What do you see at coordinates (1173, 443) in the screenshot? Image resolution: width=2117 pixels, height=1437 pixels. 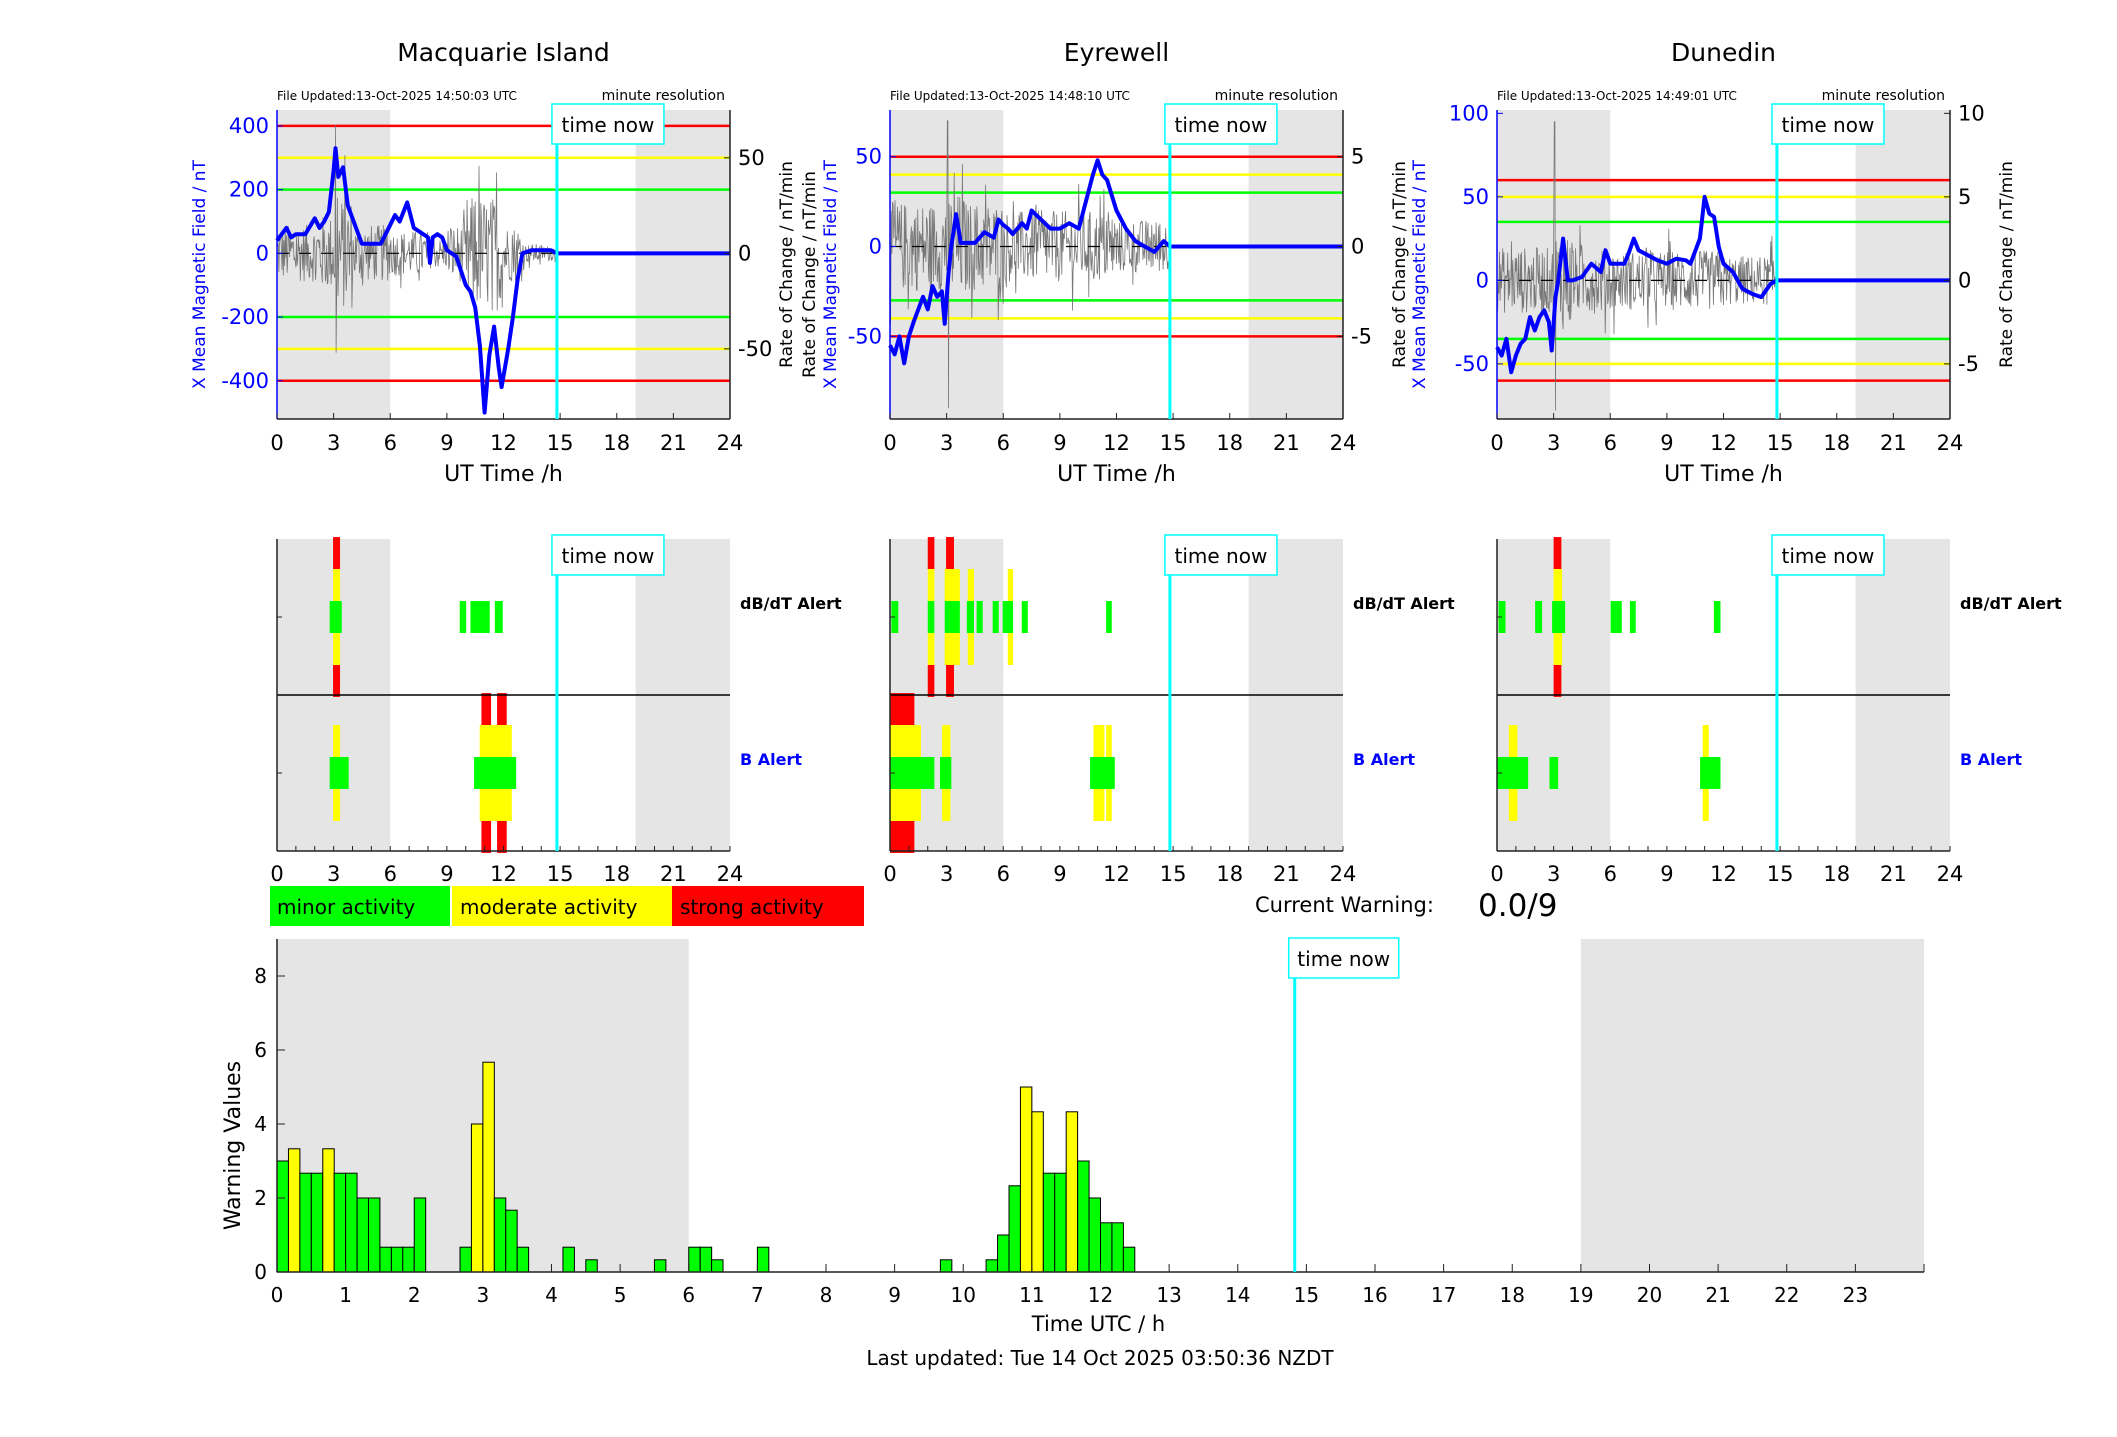 I see `x-tick-label: 15` at bounding box center [1173, 443].